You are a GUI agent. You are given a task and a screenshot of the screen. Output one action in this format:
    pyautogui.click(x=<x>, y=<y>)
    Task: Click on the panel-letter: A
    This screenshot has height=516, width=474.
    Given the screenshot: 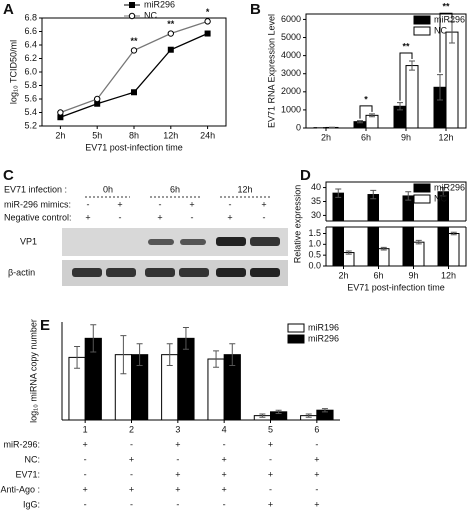 What is the action you would take?
    pyautogui.click(x=8, y=9)
    